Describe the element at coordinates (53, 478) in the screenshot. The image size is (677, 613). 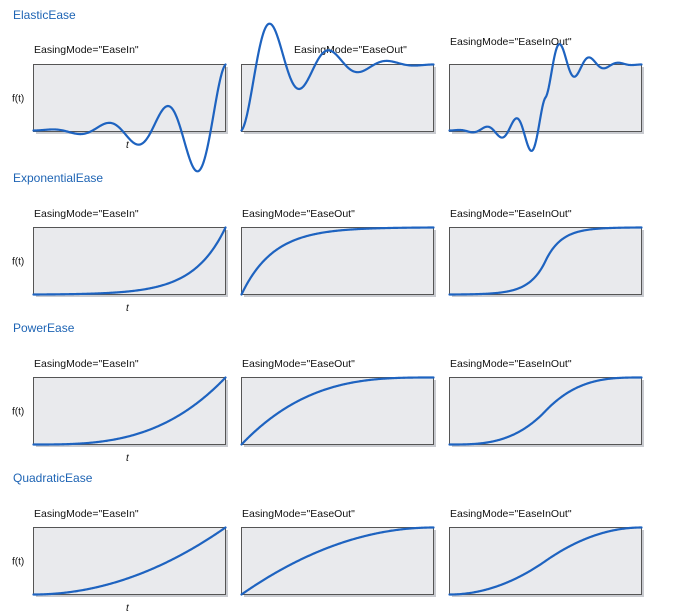
I see `section-title: QuadraticEase` at that location.